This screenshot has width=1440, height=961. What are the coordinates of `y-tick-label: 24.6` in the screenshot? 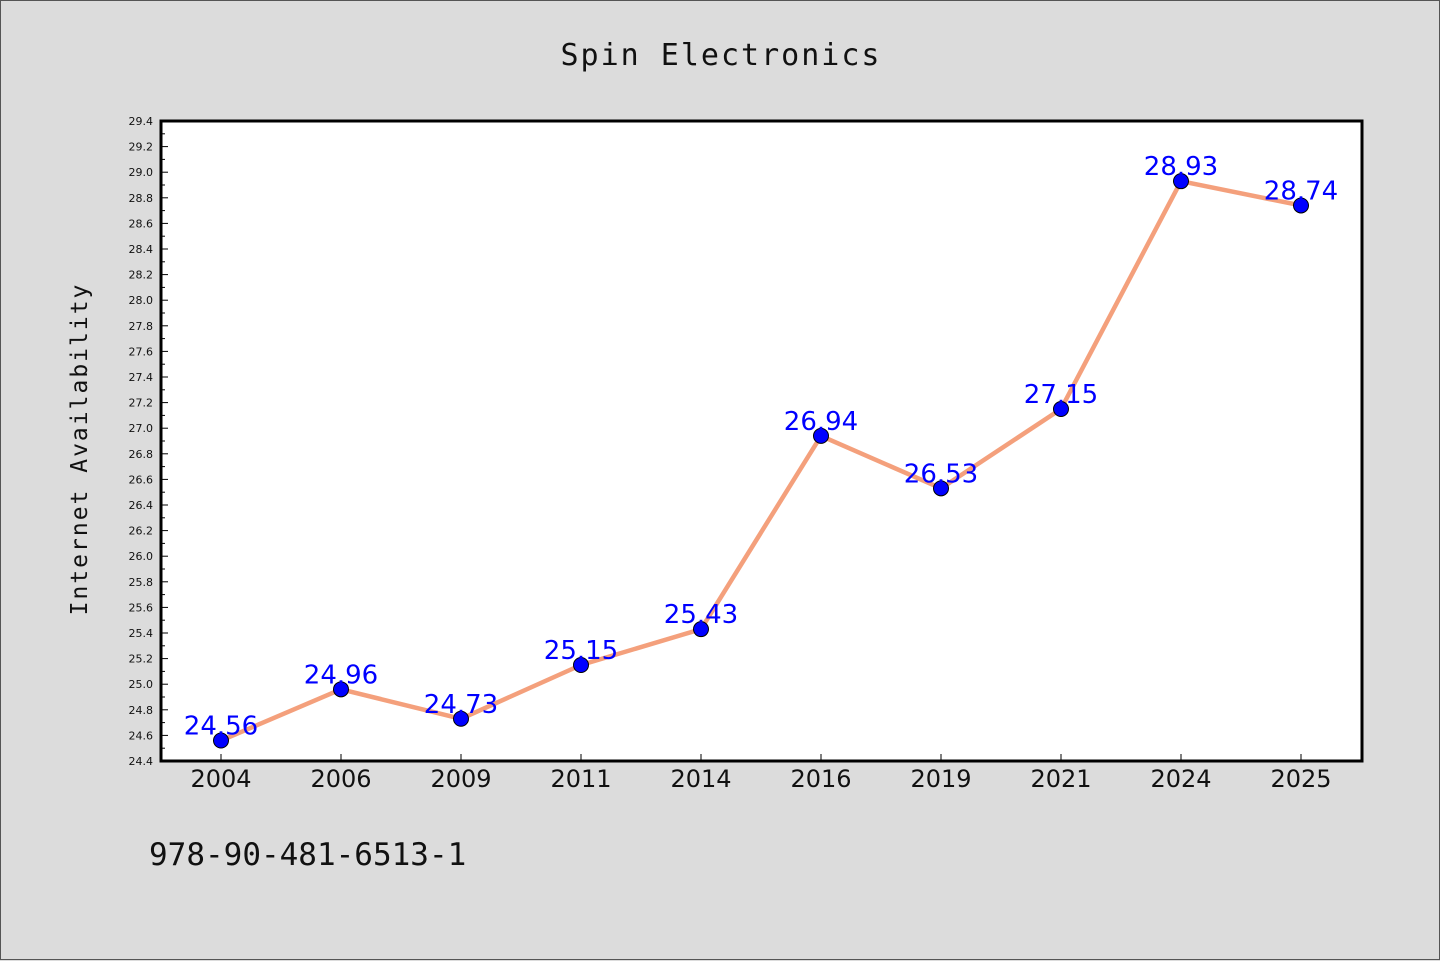 It's located at (141, 735).